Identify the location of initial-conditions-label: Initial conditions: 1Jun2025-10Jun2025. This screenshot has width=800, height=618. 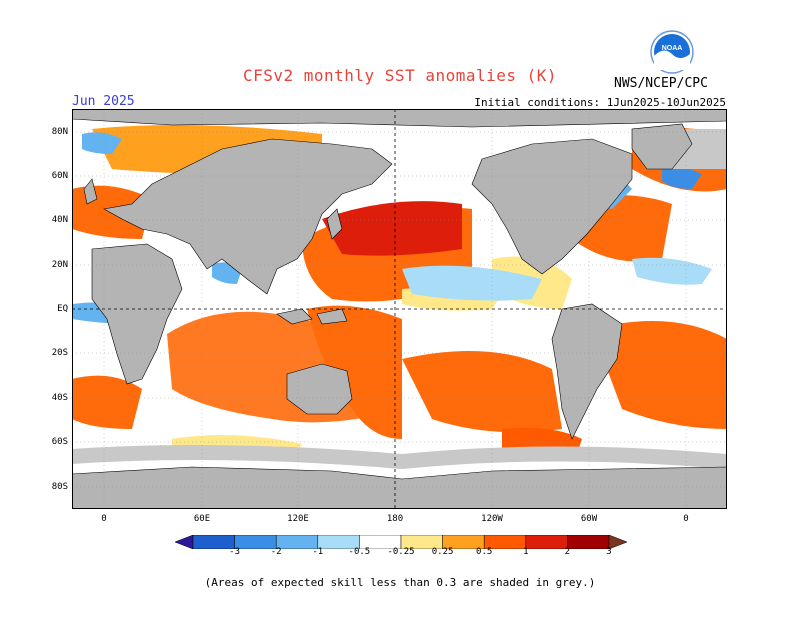
(600, 102).